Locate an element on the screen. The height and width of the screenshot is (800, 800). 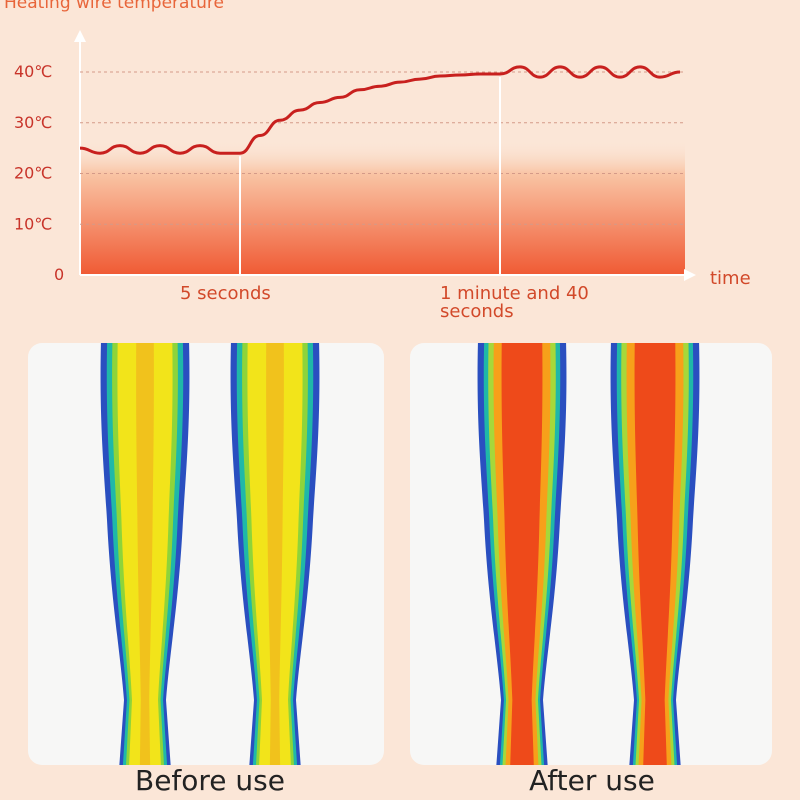
temperature-line is located at coordinates (380, 110).